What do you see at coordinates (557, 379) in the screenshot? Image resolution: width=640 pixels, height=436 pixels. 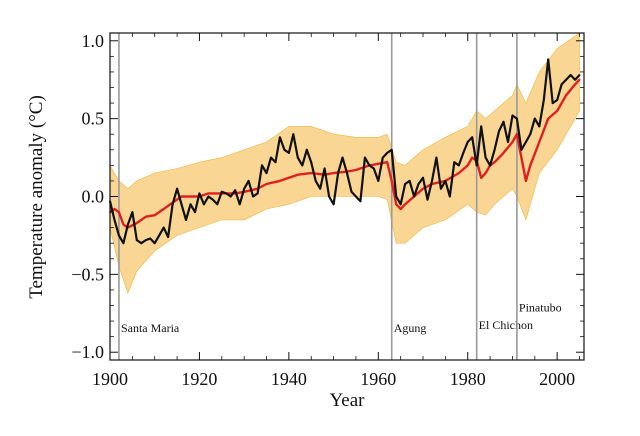 I see `x-tick-label: 2000` at bounding box center [557, 379].